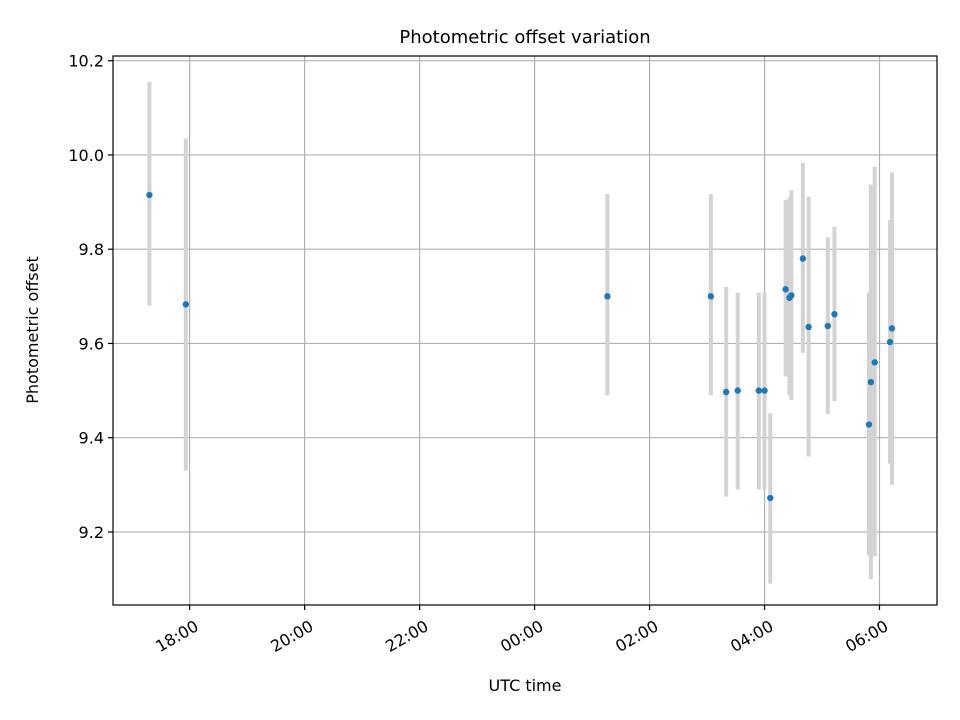 This screenshot has height=720, width=960. Describe the element at coordinates (176, 636) in the screenshot. I see `x-tick-label: 18:00` at that location.